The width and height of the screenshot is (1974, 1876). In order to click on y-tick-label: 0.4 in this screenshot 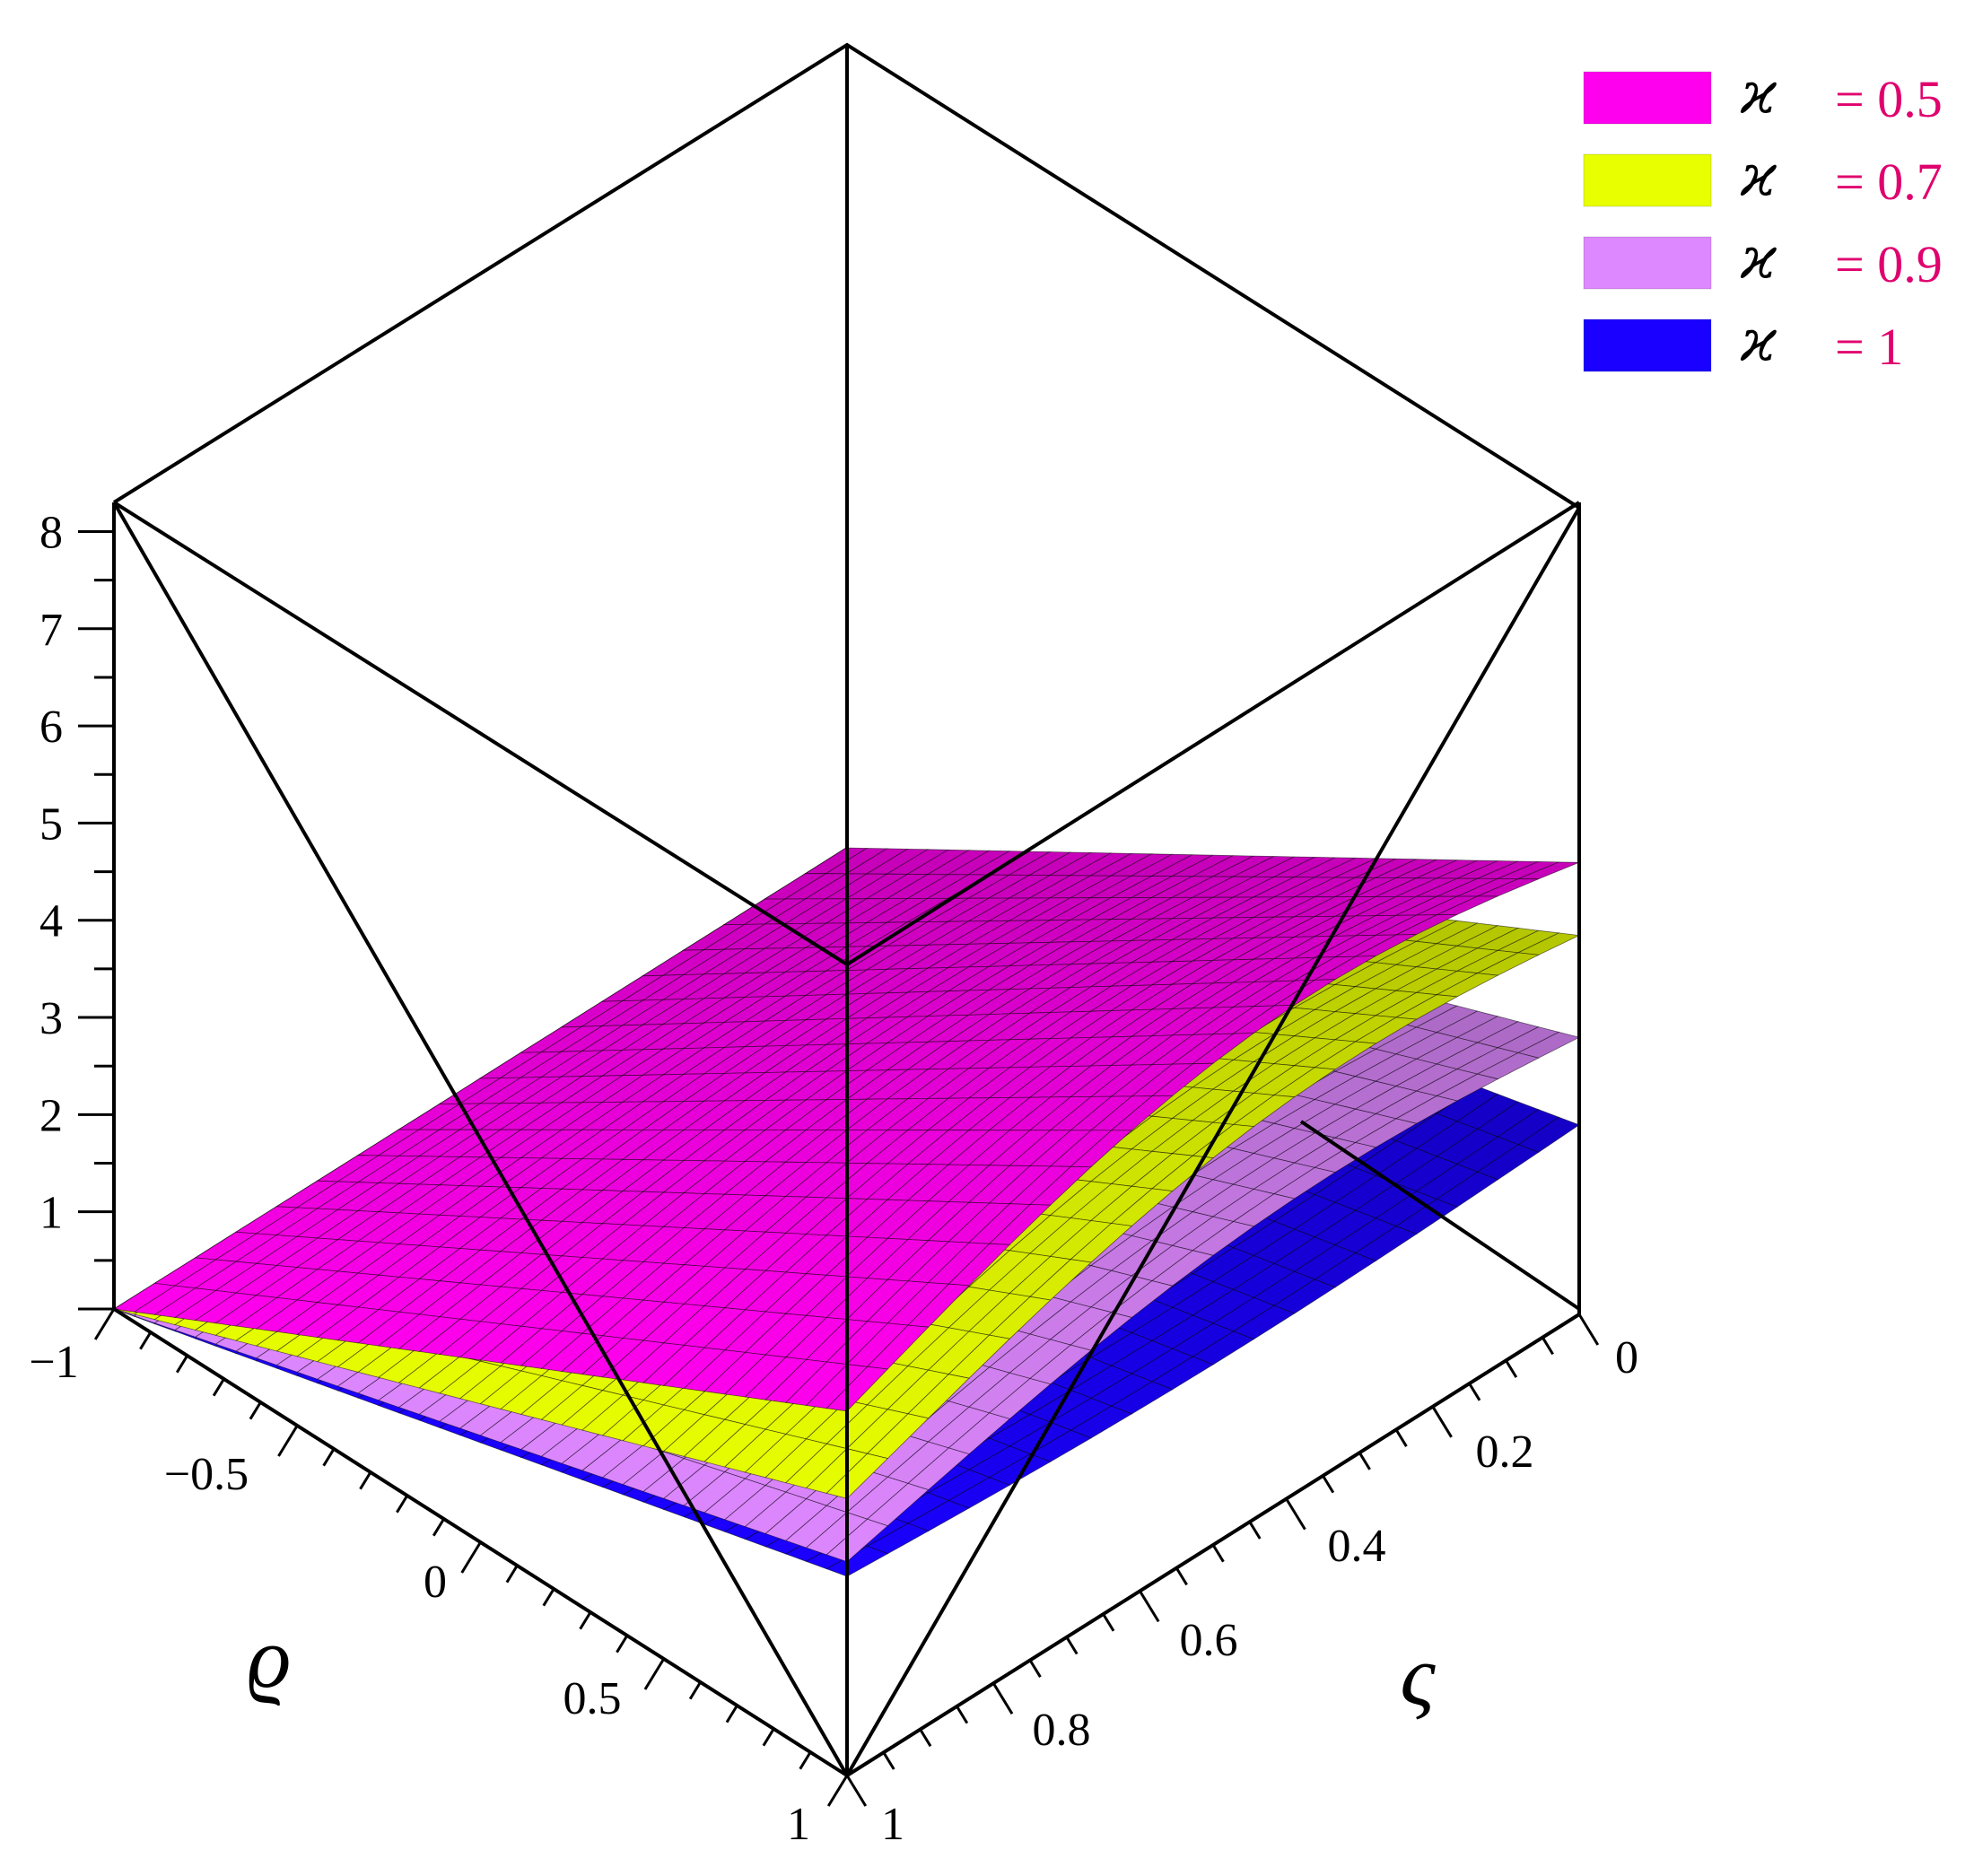, I will do `click(1357, 1546)`.